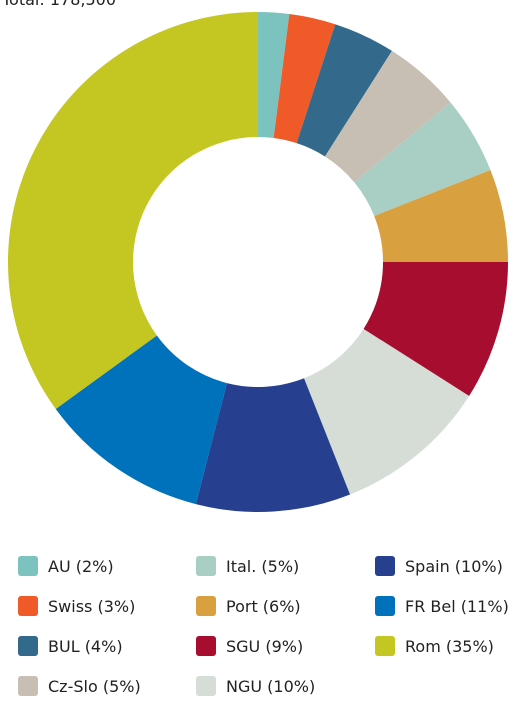  What do you see at coordinates (85, 646) in the screenshot?
I see `legend-label: BUL (4%)` at bounding box center [85, 646].